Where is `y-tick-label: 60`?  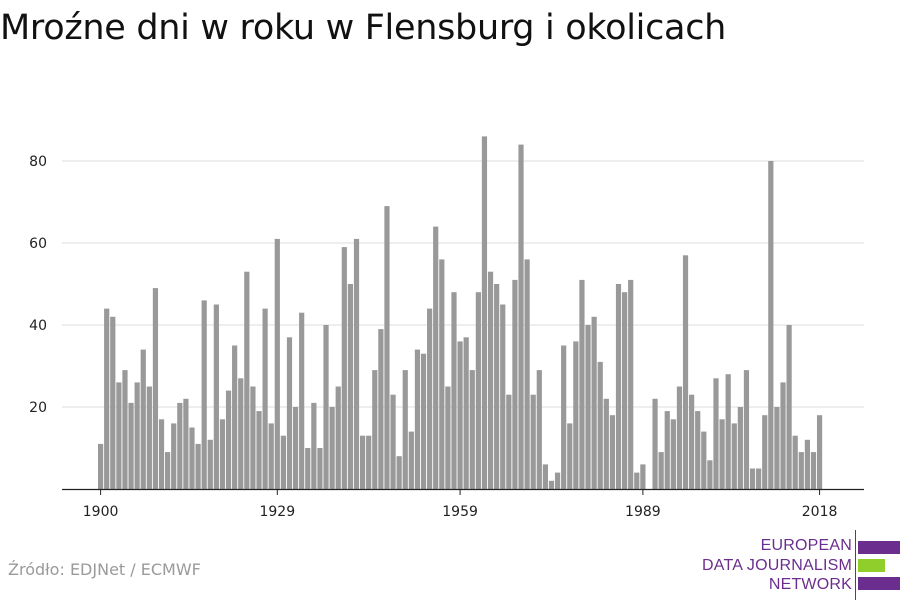
y-tick-label: 60 is located at coordinates (38, 244).